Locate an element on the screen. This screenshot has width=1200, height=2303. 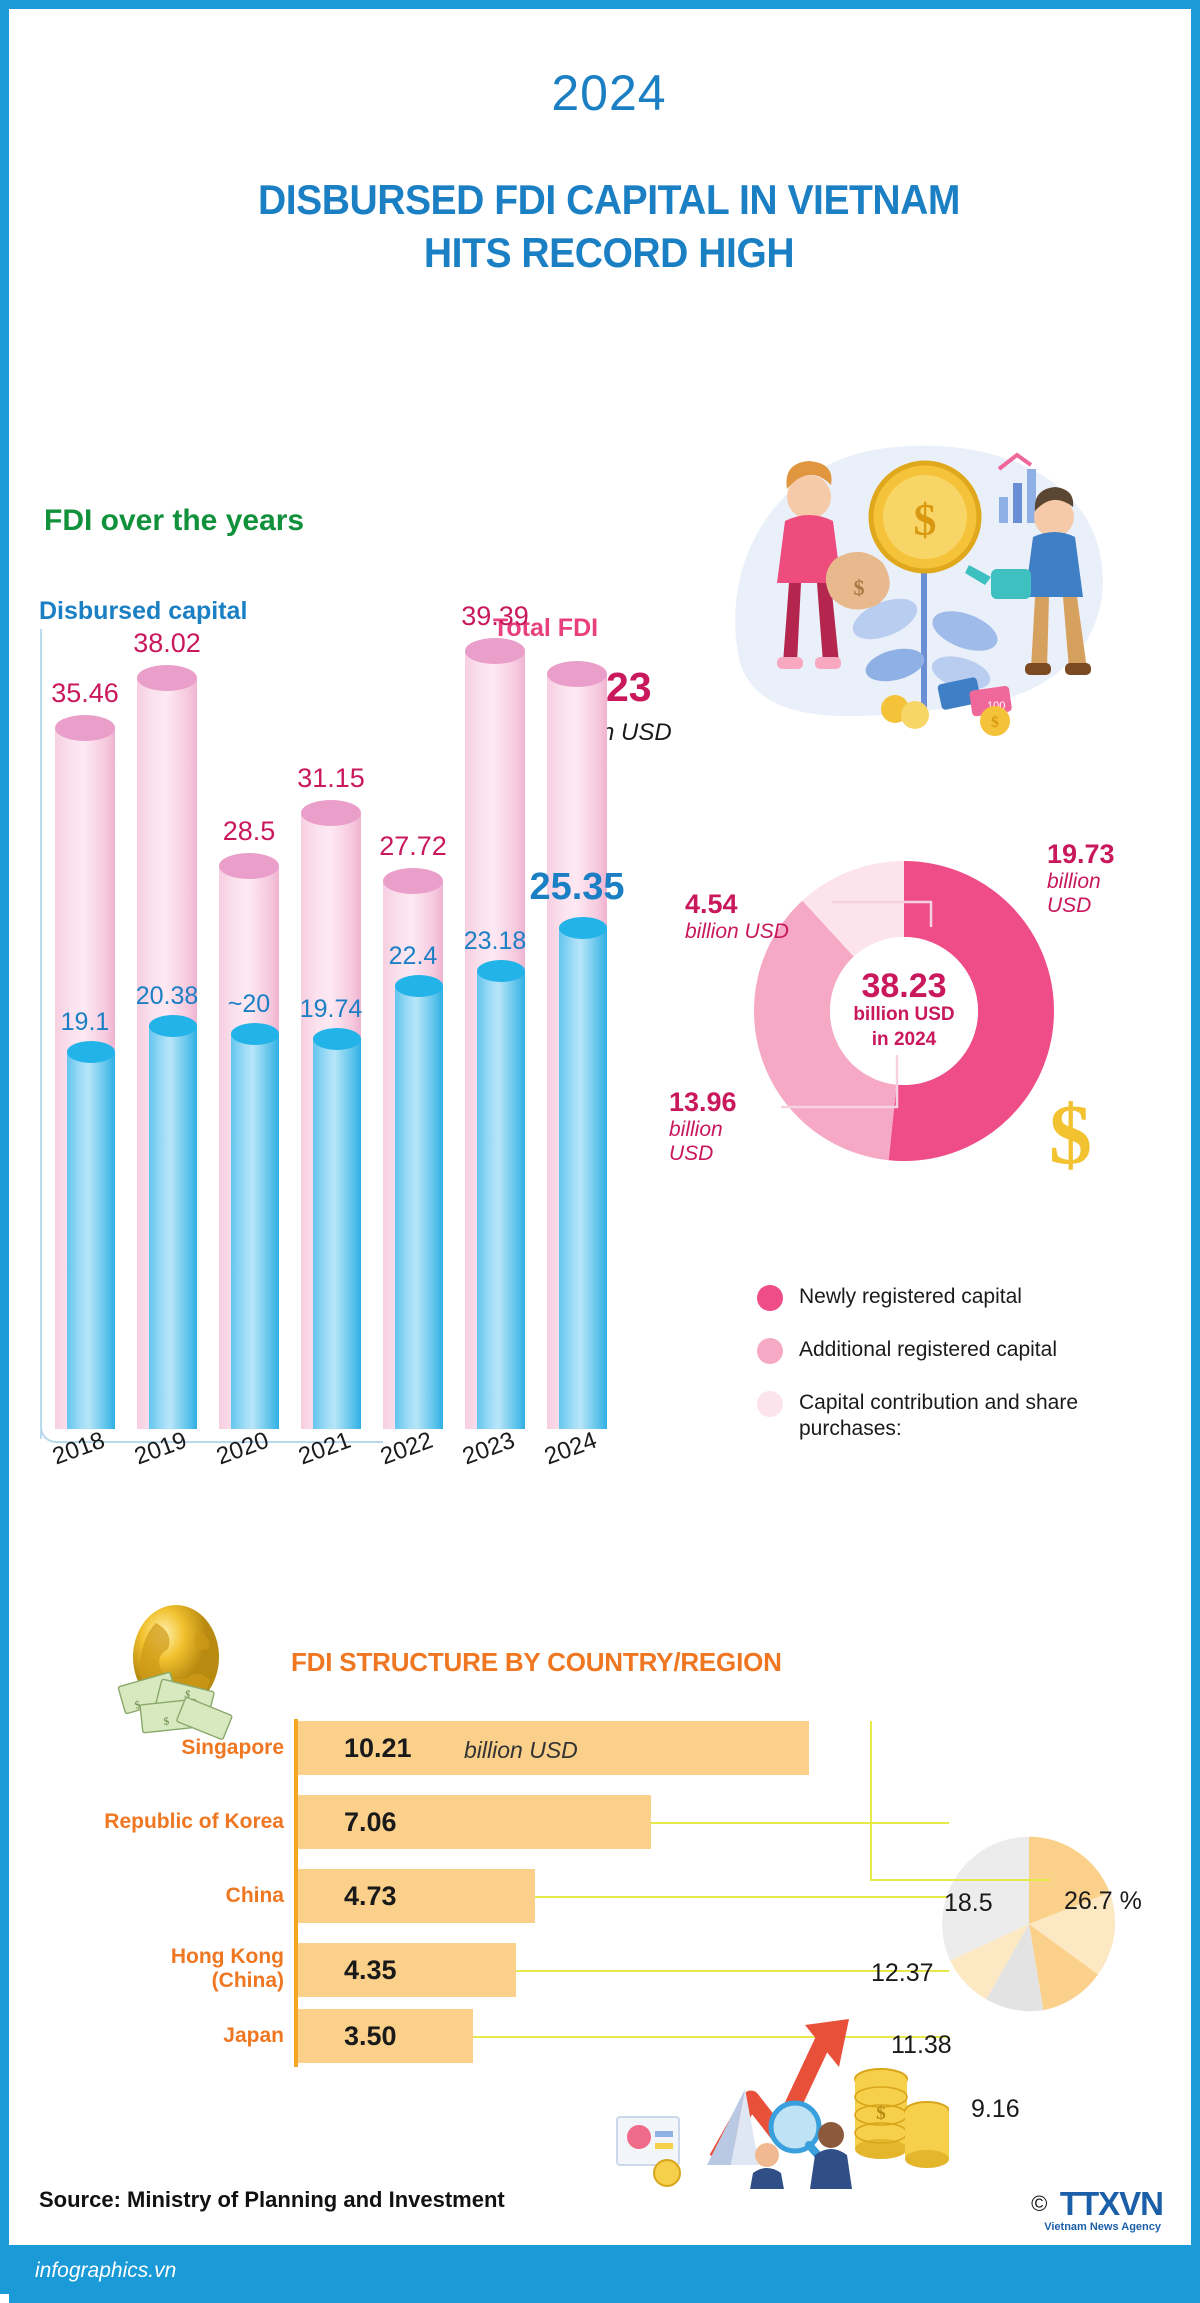
footer-bar is located at coordinates (604, 2274).